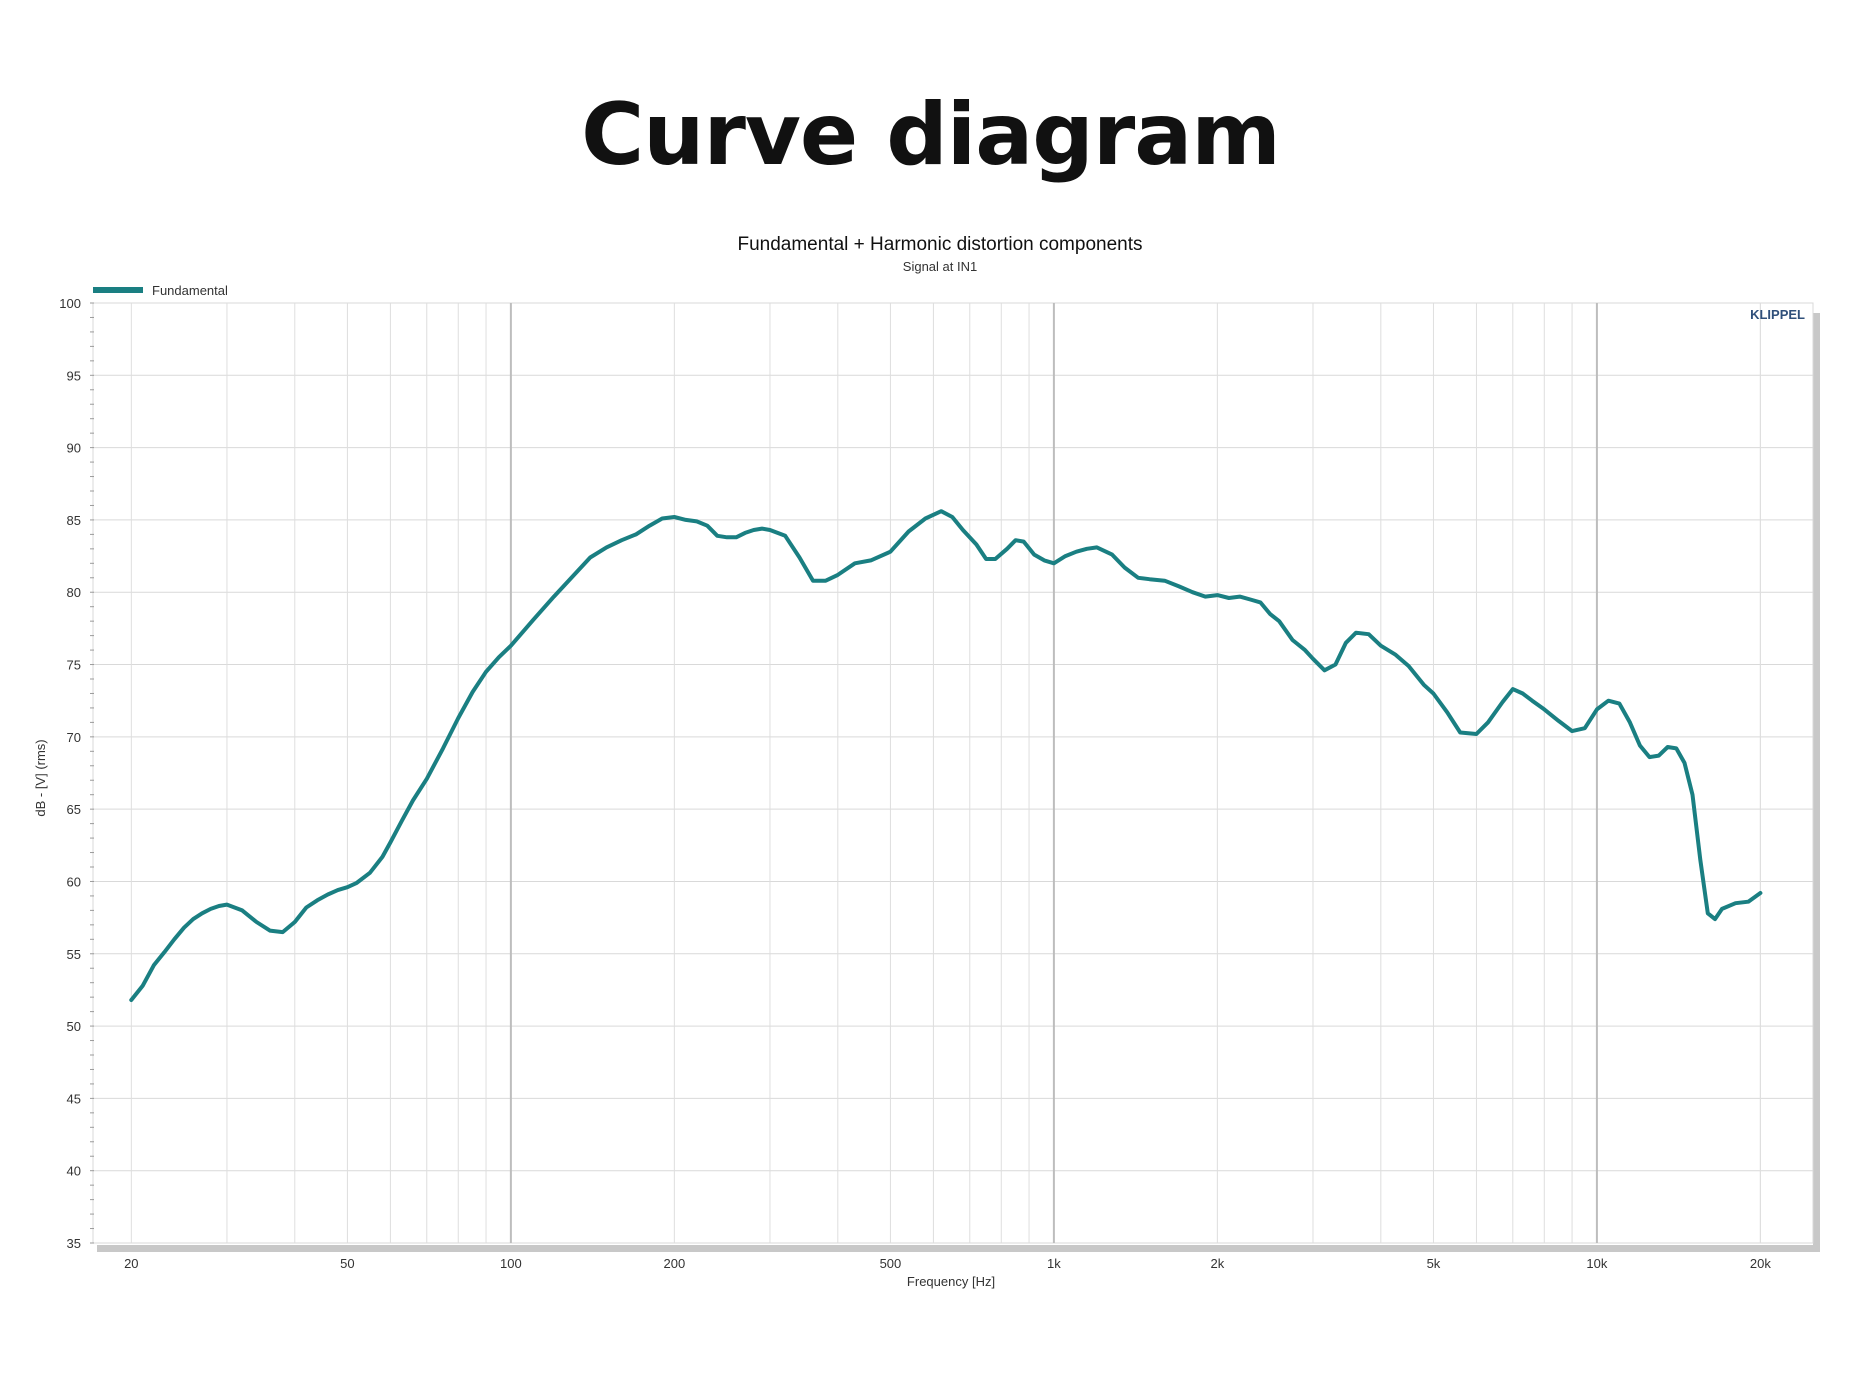  I want to click on legend: Fundamental, so click(160, 290).